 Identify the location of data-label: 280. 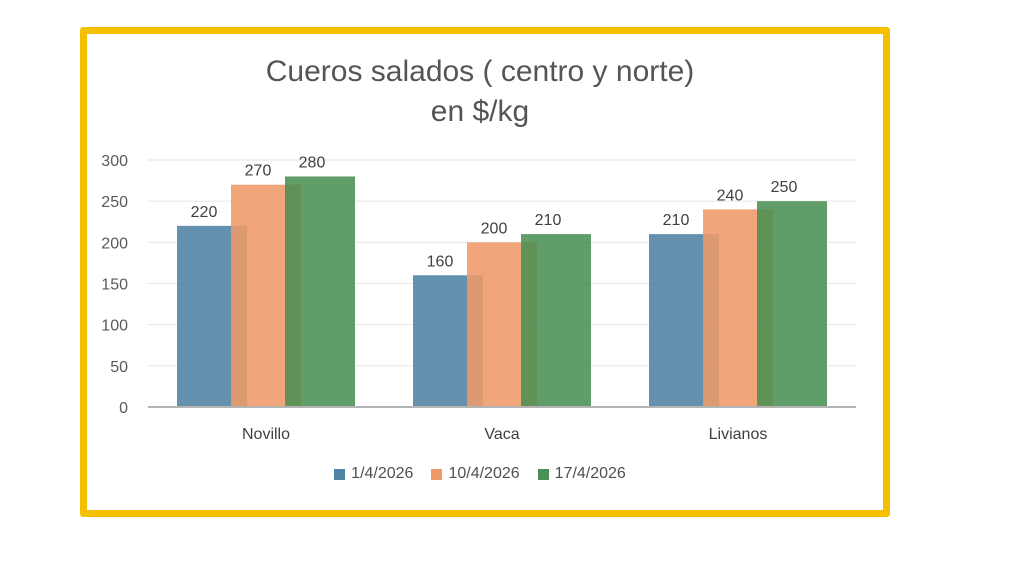
(312, 162).